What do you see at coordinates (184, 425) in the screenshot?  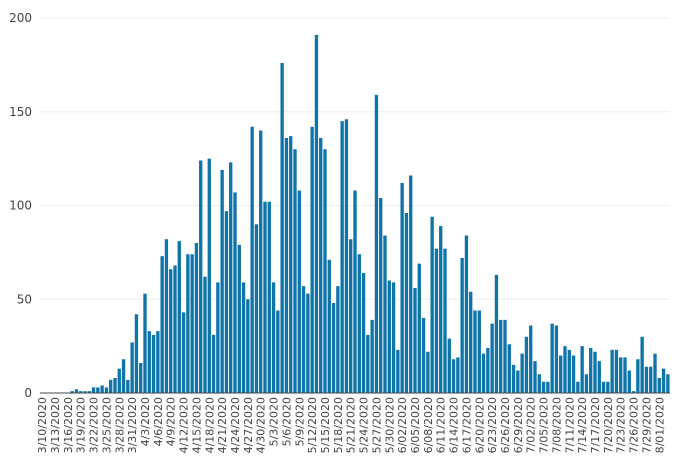 I see `x-tick-label: 4/12/2020` at bounding box center [184, 425].